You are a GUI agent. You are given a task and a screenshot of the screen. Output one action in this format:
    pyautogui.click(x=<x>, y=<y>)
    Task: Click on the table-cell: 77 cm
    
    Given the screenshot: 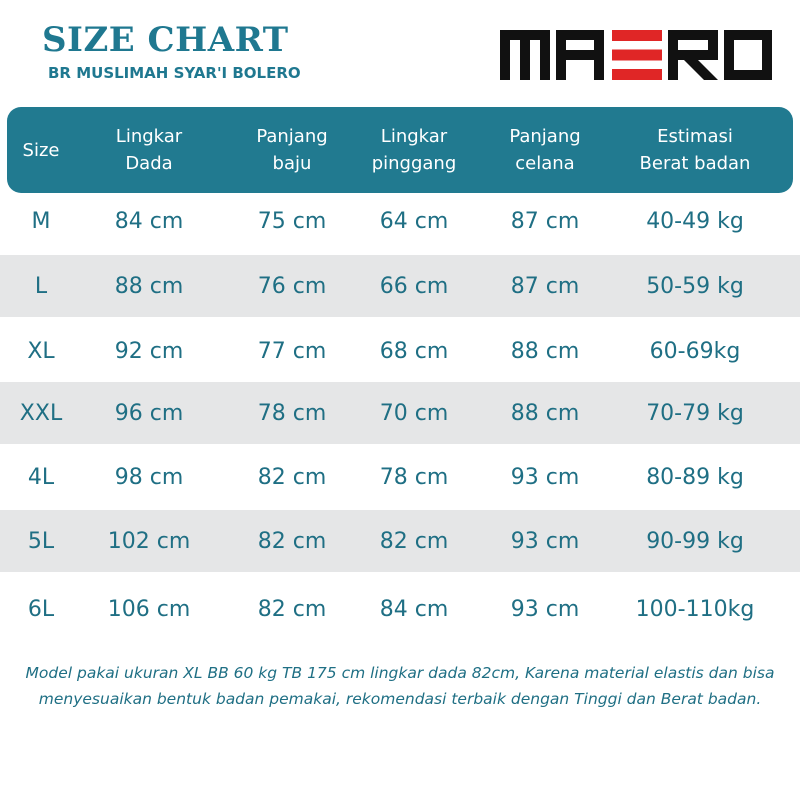 What is the action you would take?
    pyautogui.click(x=292, y=351)
    